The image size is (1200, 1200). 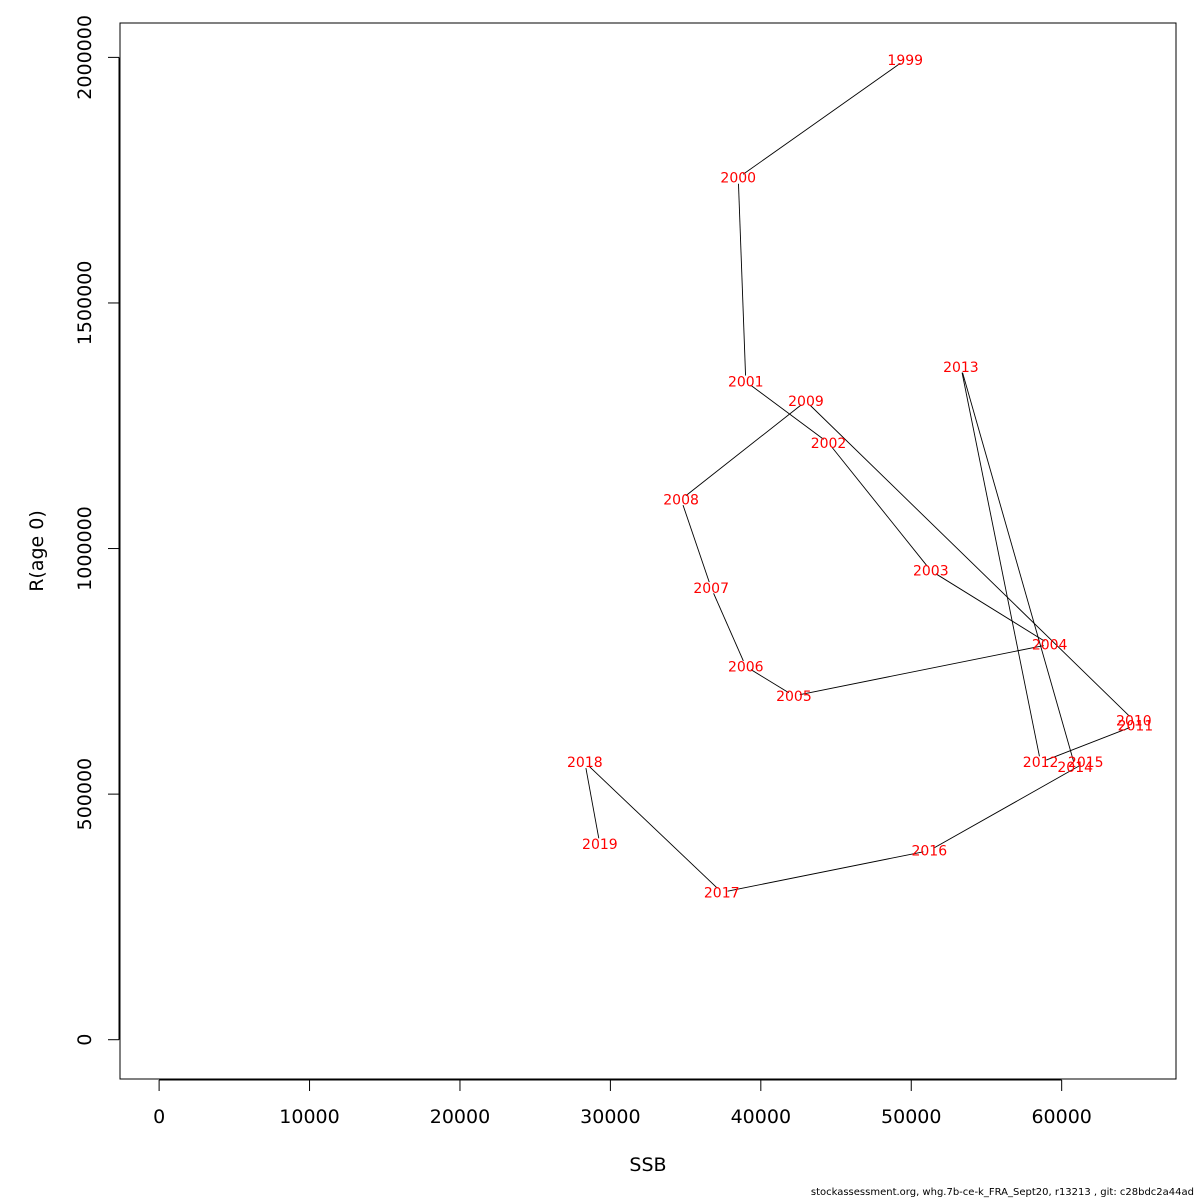 I want to click on y-tick-label: 2000000, so click(x=85, y=57).